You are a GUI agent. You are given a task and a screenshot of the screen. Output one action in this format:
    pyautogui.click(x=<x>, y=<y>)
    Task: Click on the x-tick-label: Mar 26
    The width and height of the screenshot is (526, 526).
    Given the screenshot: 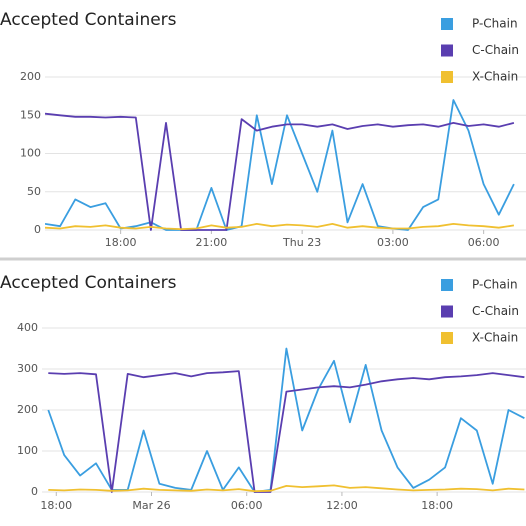 What is the action you would take?
    pyautogui.click(x=151, y=505)
    